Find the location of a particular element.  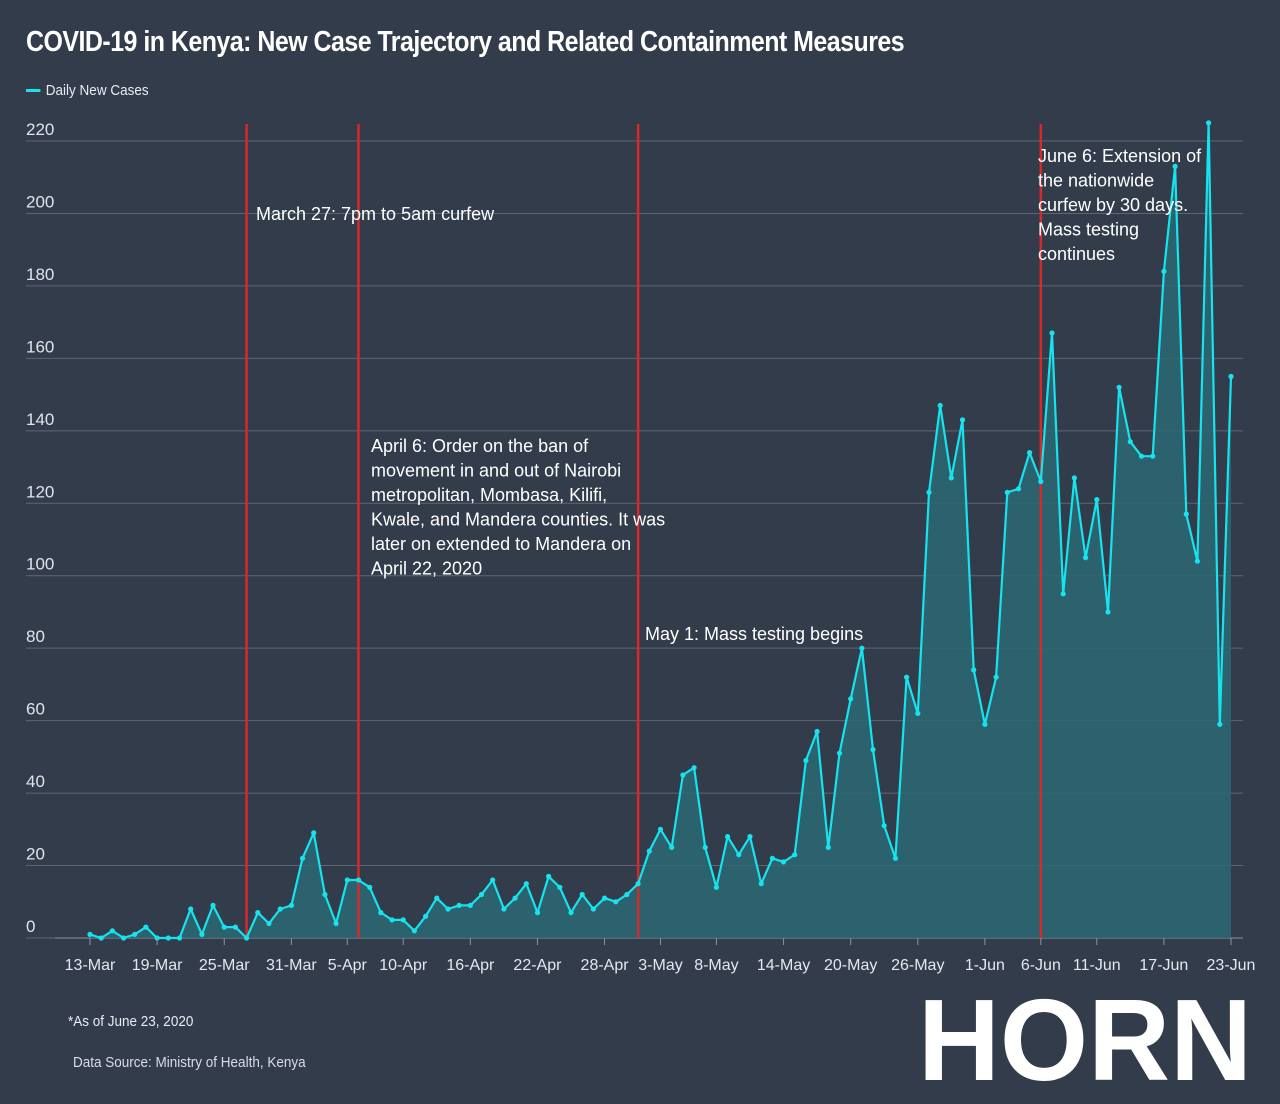

svg-text: HORN is located at coordinates (1085, 1038).